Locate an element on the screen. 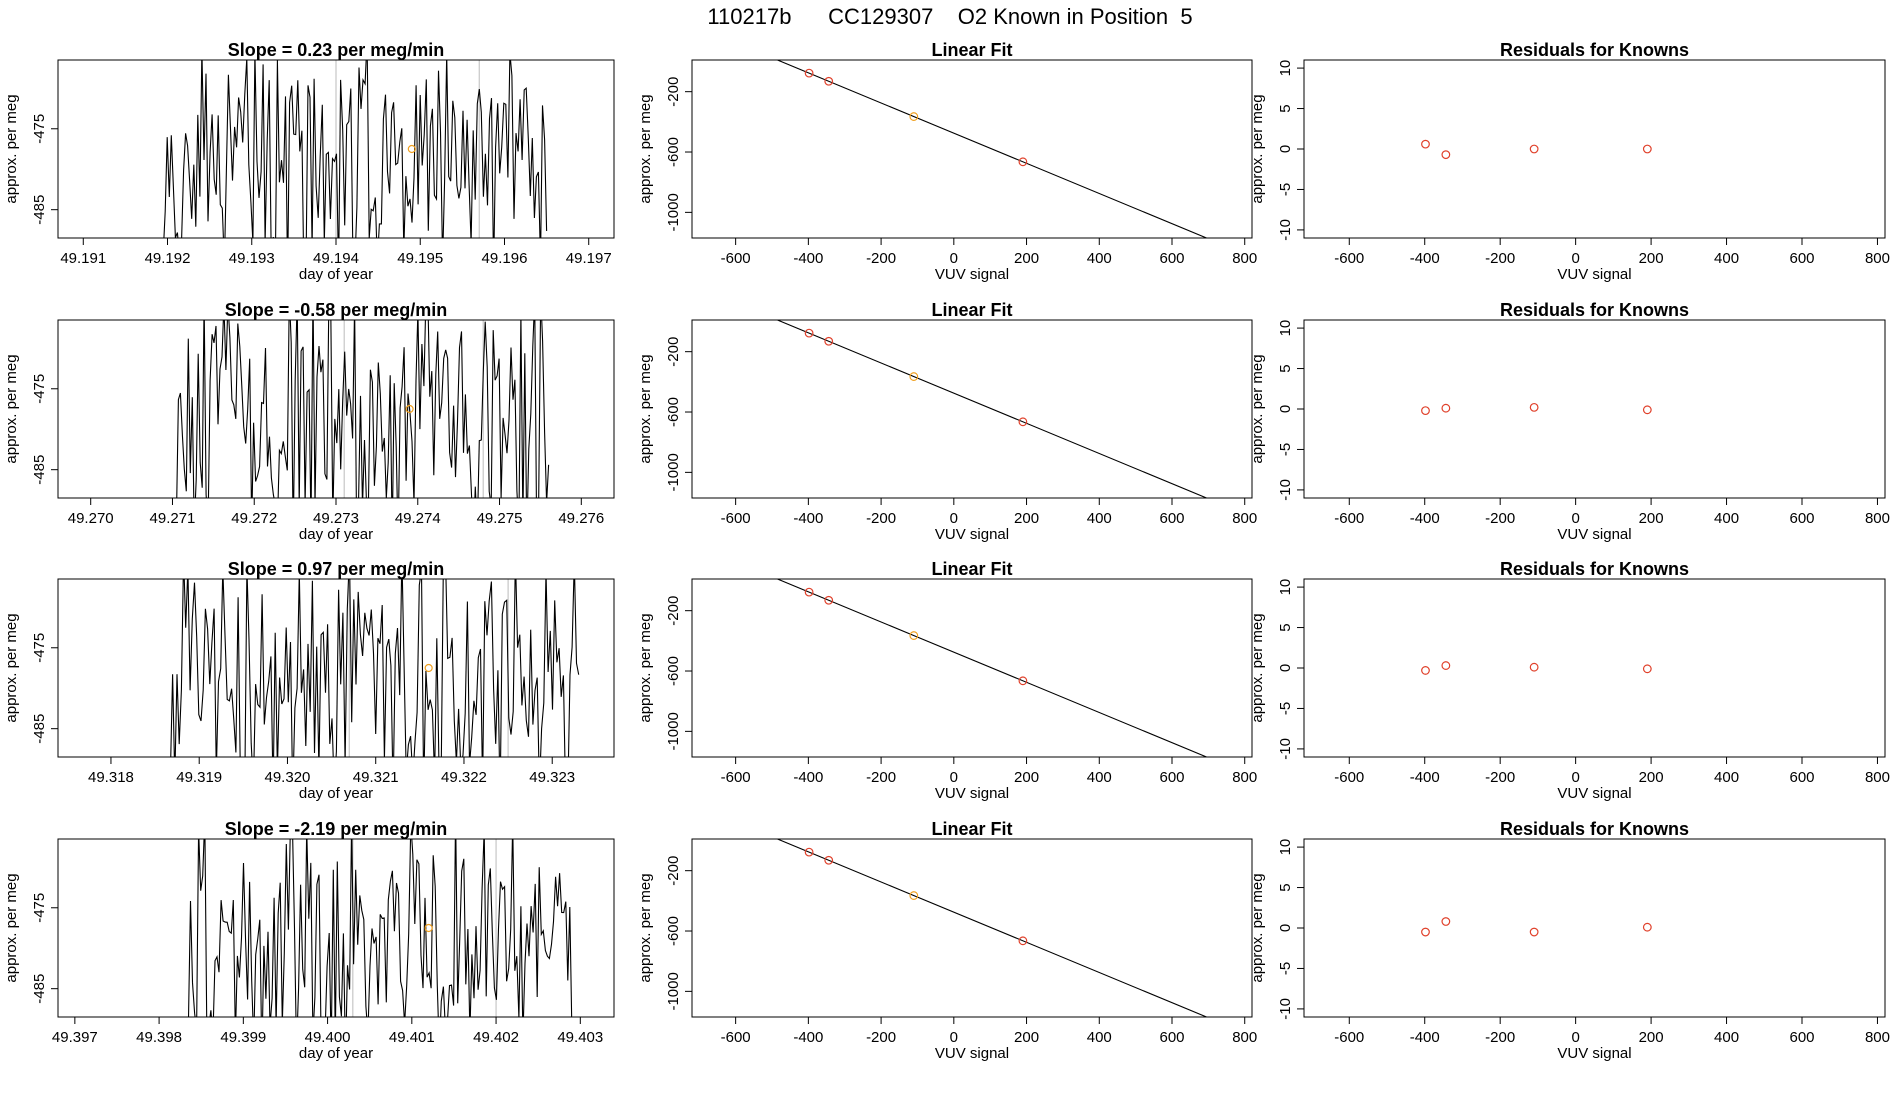  x-tick-label: 49.271 is located at coordinates (173, 518).